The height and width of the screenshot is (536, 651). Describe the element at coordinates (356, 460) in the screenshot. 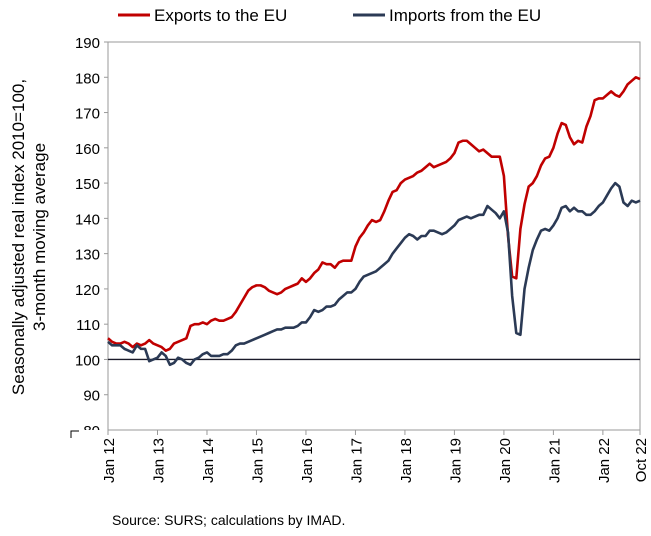

I see `x-tick-label: Jan 17` at that location.